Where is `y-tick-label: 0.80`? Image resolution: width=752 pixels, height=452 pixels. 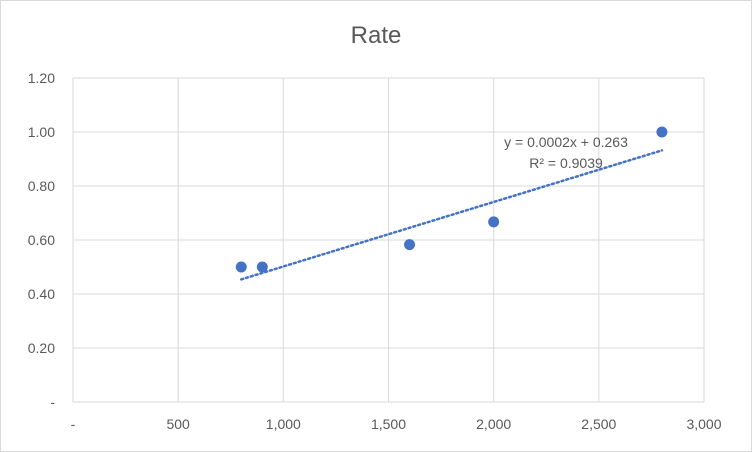 y-tick-label: 0.80 is located at coordinates (41, 186).